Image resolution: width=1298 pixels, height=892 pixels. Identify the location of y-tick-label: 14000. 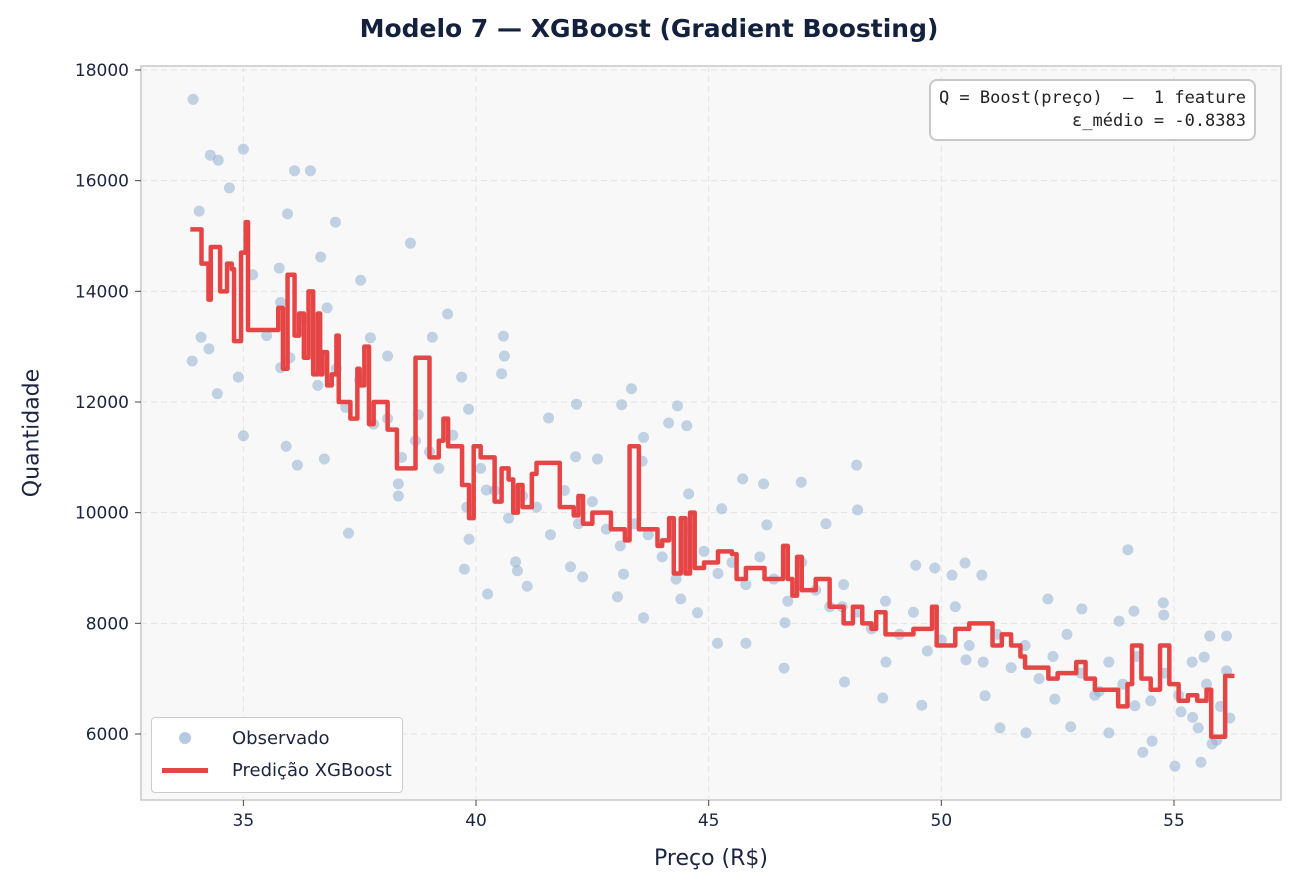
(102, 292).